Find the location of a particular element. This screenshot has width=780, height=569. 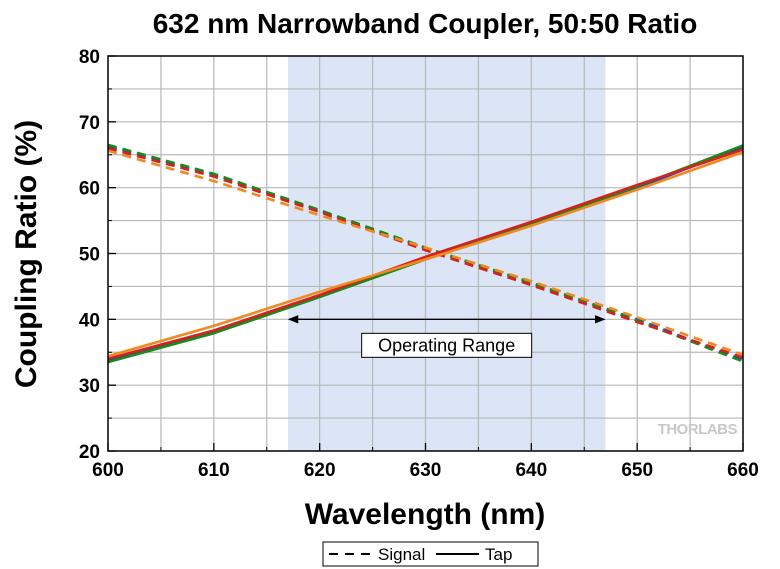

operating-range-label: Operating Range is located at coordinates (446, 345).